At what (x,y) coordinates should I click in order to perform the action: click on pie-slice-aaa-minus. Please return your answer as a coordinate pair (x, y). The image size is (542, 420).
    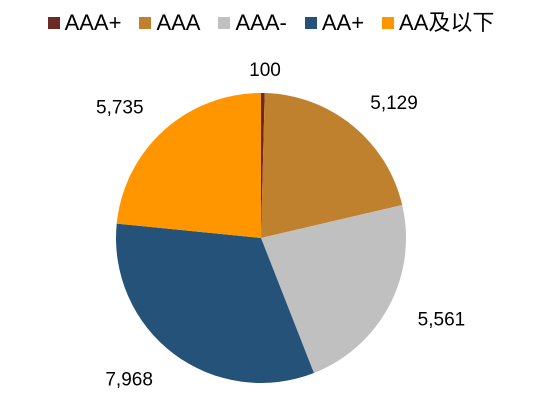
    Looking at the image, I should click on (333, 289).